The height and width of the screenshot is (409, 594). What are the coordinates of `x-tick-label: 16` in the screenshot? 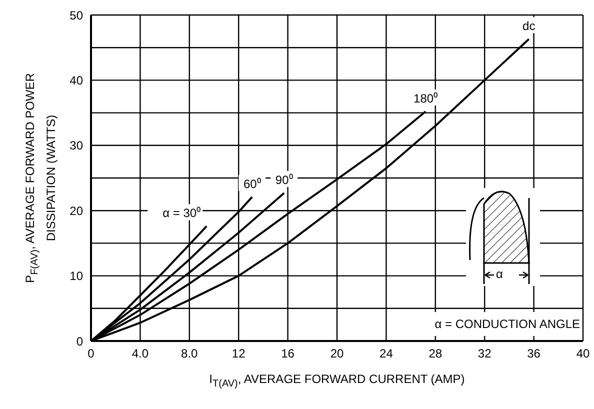 It's located at (288, 353).